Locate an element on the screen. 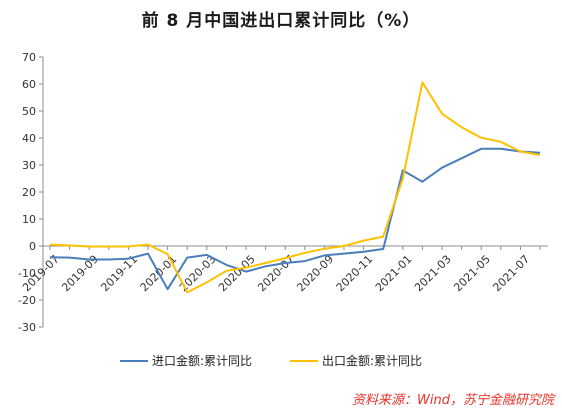 This screenshot has height=411, width=562. chart-title: 前 8 月中国进出口累计同比（%） is located at coordinates (281, 21).